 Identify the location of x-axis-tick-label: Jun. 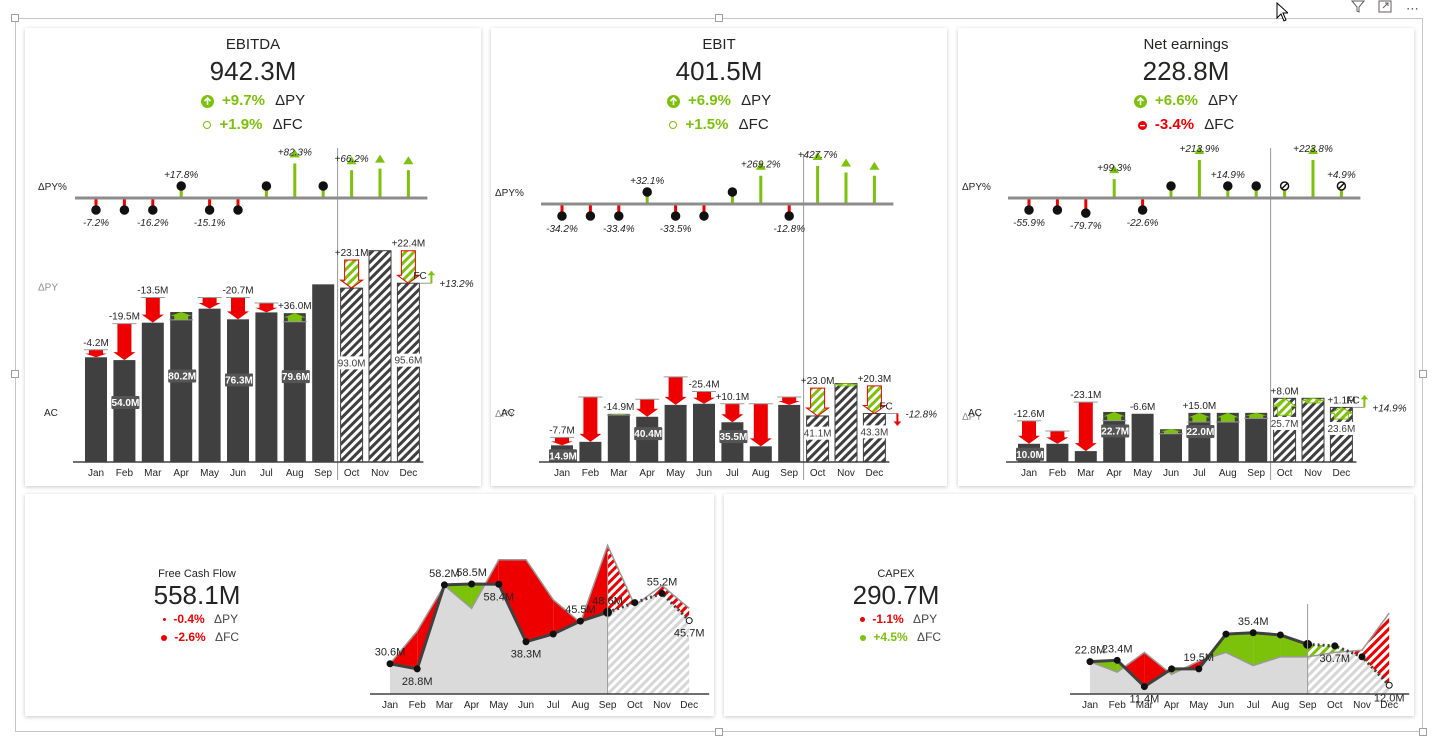
(238, 473).